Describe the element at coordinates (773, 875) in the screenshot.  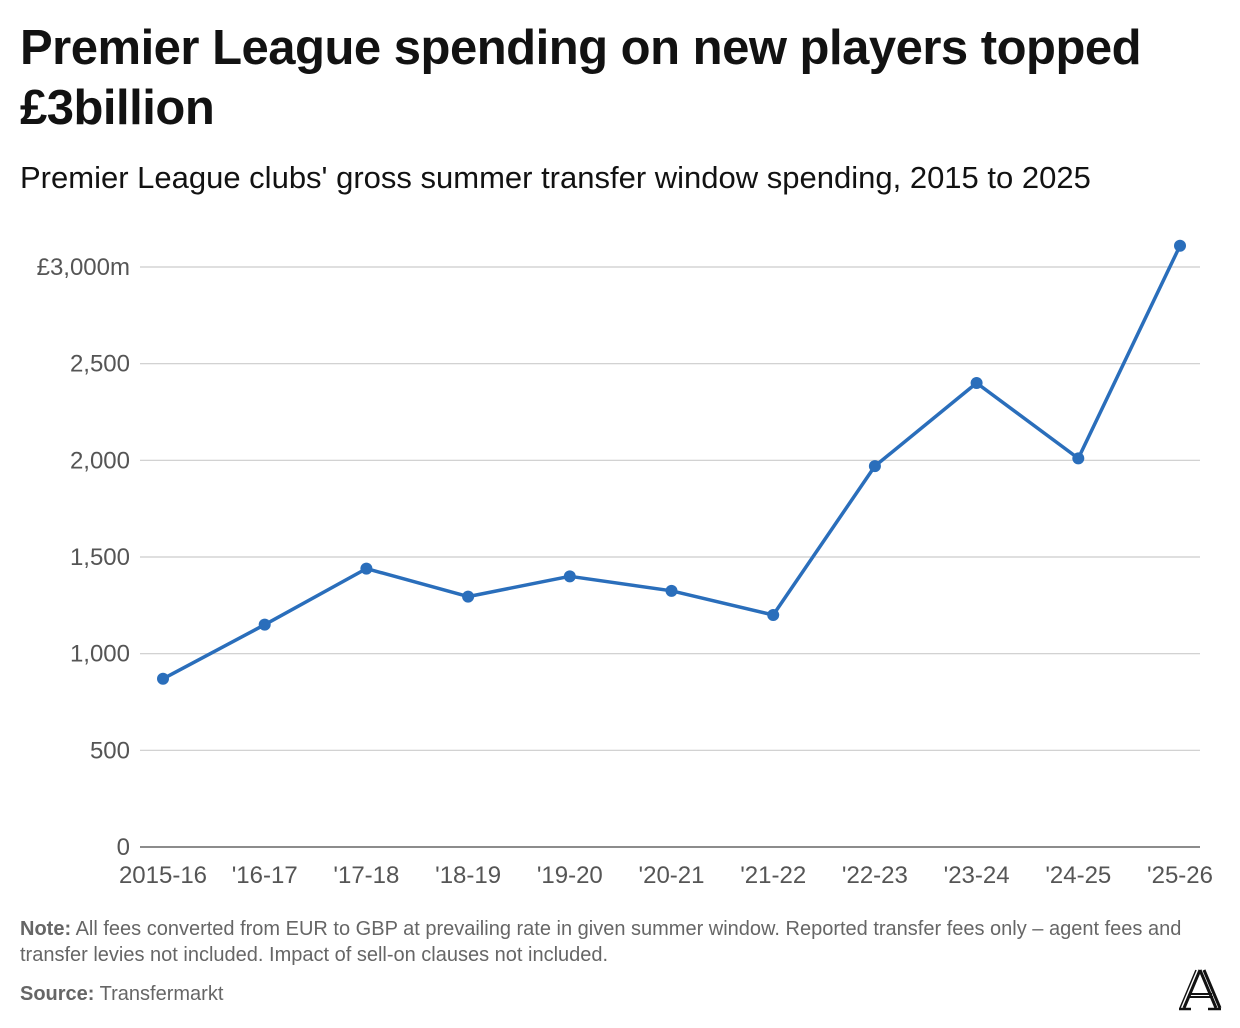
I see `x-tick-label: '21-22` at that location.